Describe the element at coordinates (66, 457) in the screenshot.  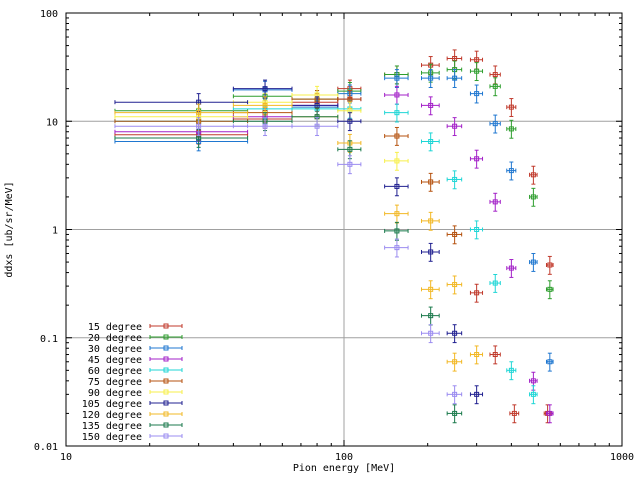
I see `x-tick-label: 10` at that location.